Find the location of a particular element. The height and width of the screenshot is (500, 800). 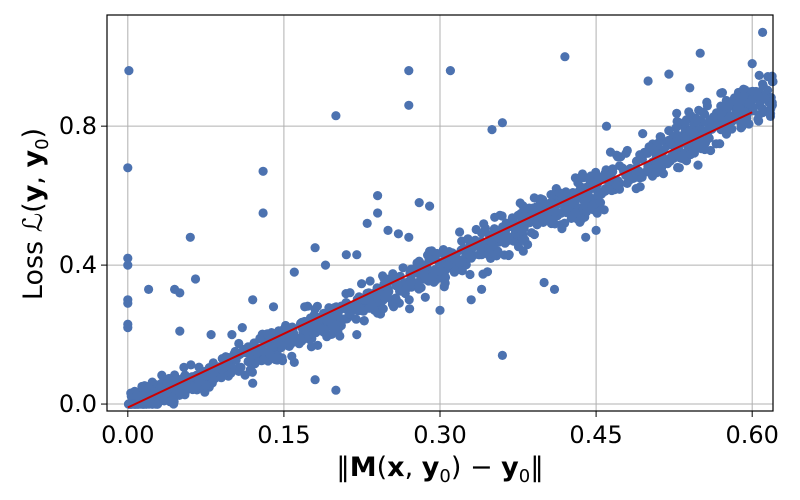

x-tick-label: 0.15 is located at coordinates (283, 435).